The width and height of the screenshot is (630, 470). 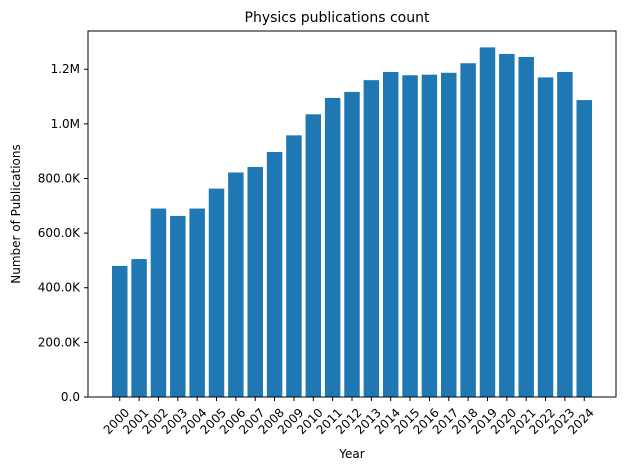 I want to click on y-tick-label-2: 400.0K, so click(x=59, y=288).